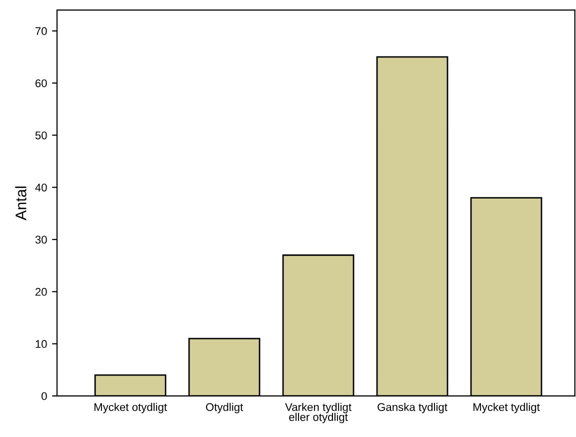  Describe the element at coordinates (130, 408) in the screenshot. I see `x-tick-label: Mycket otydligt` at that location.